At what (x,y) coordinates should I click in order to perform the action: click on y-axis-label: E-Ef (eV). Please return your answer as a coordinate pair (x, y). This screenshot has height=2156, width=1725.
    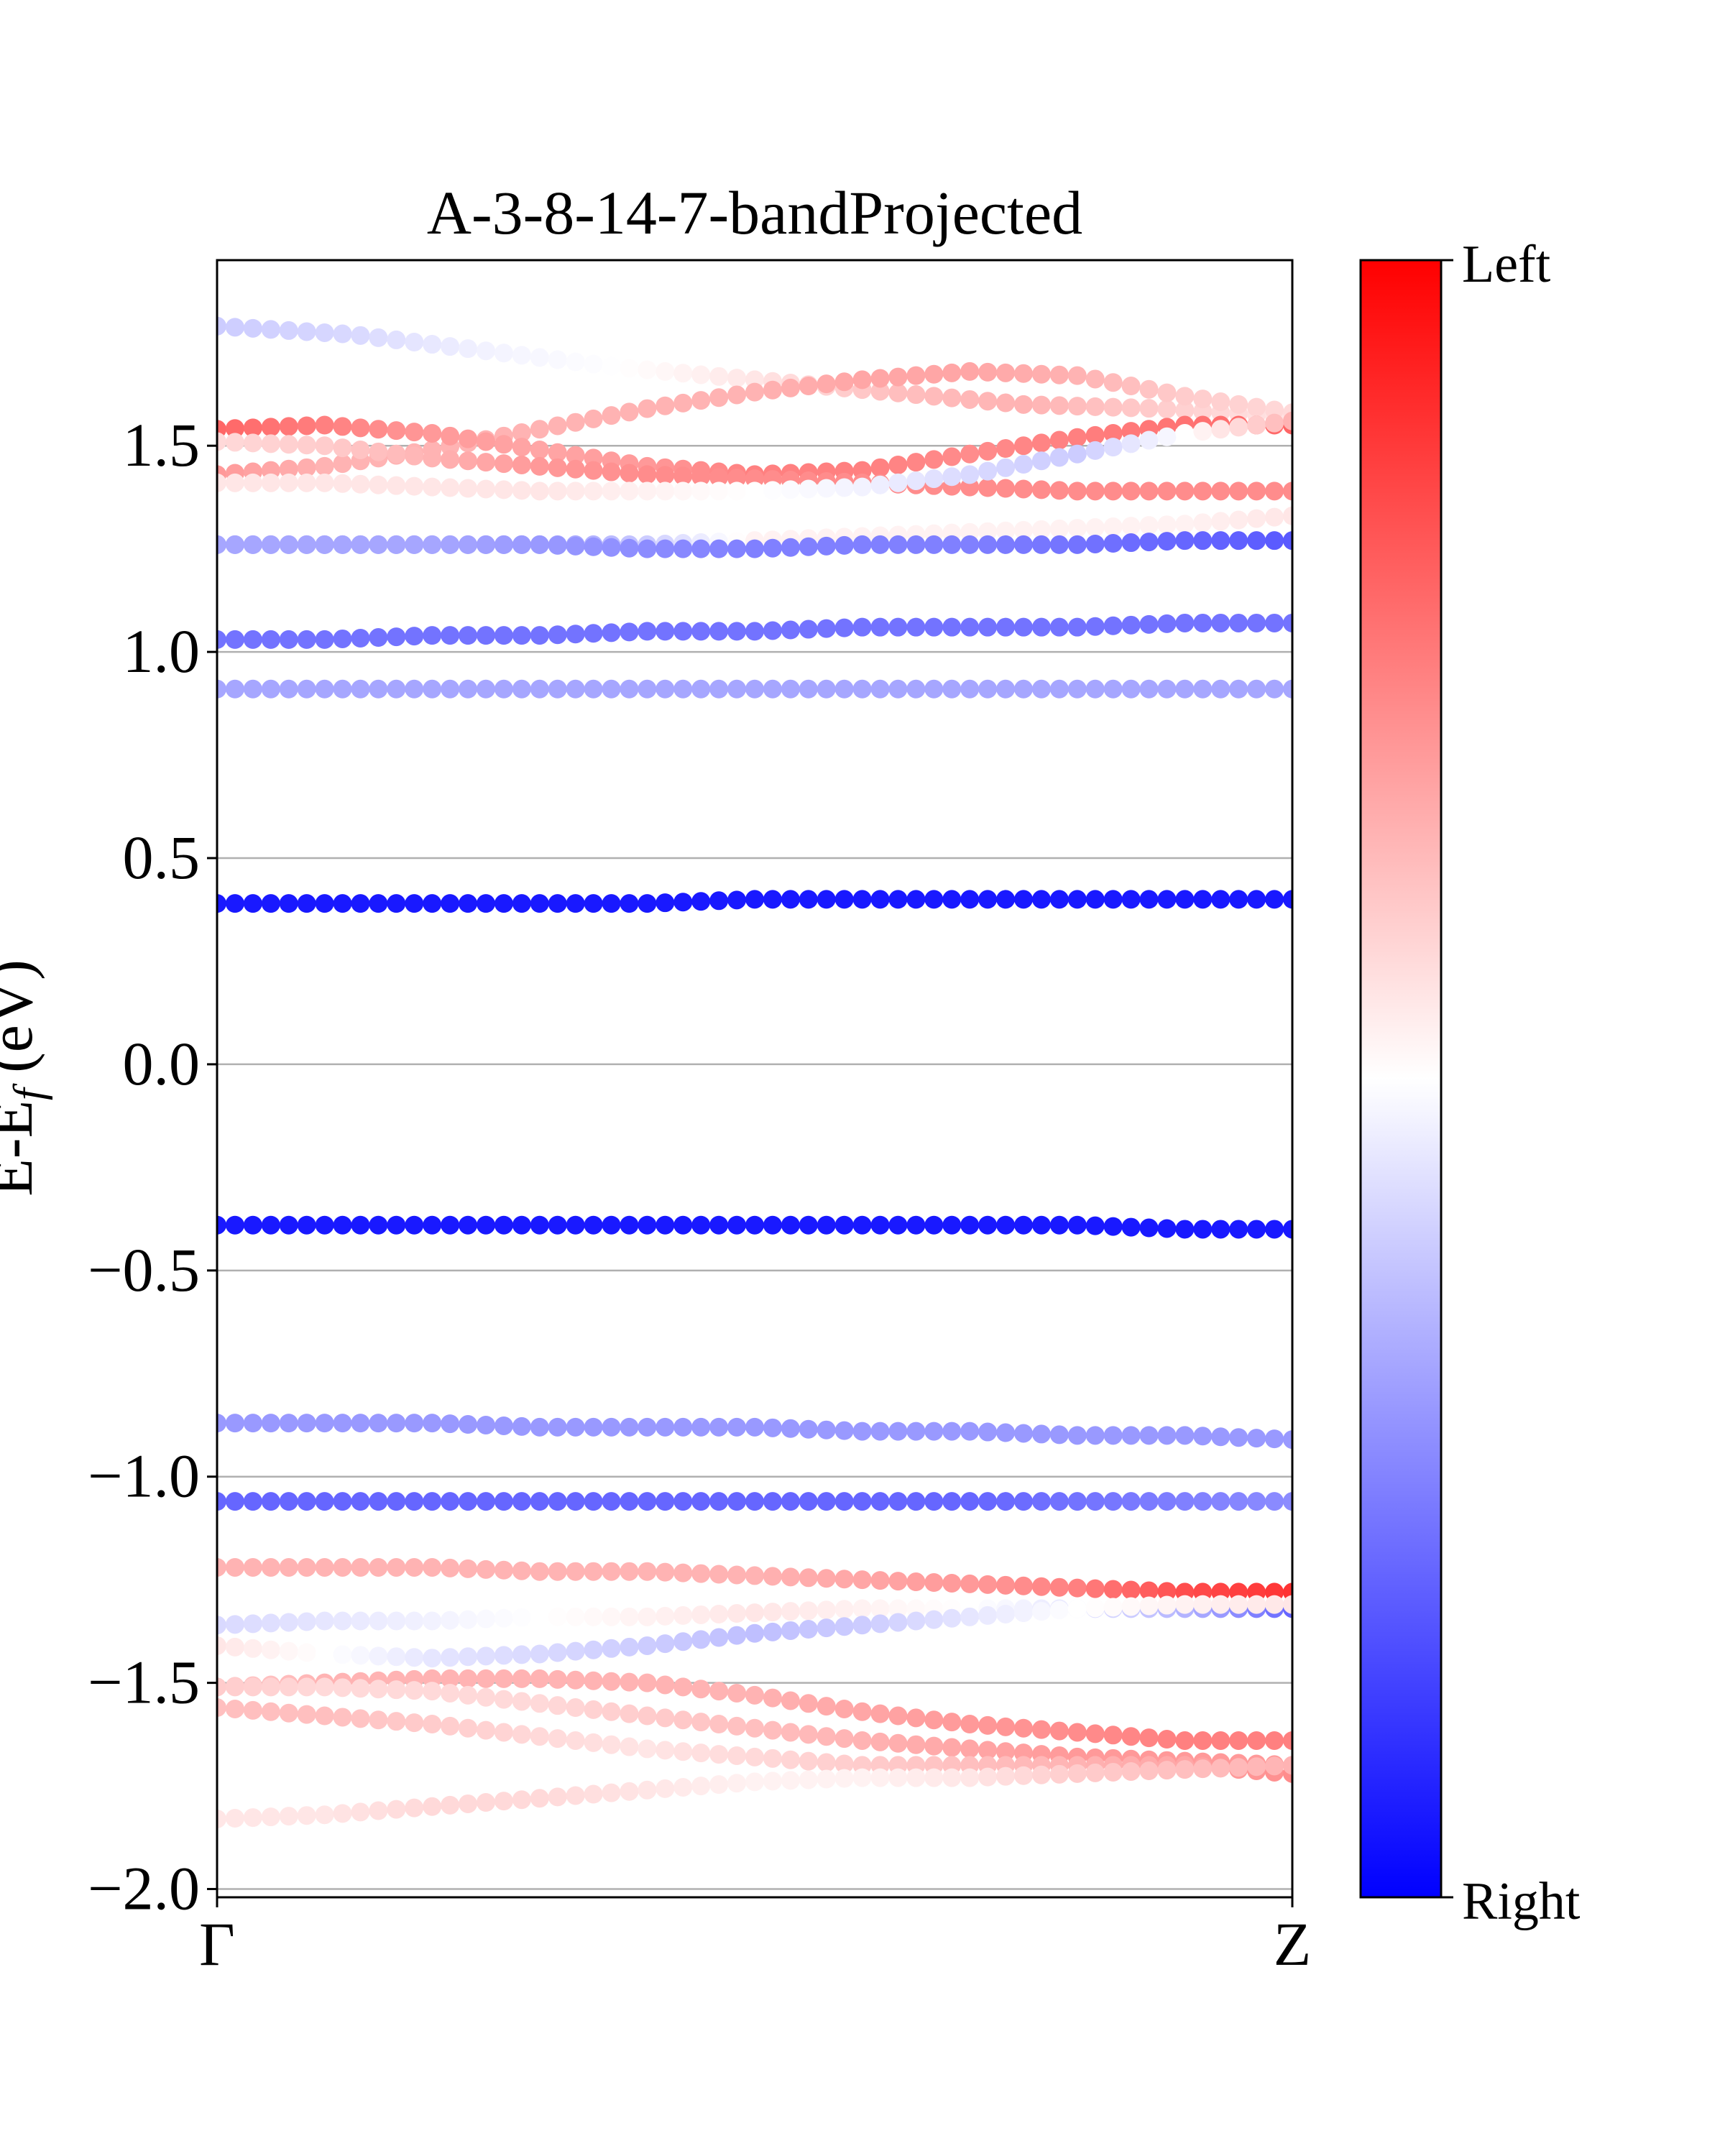
    Looking at the image, I should click on (26, 1077).